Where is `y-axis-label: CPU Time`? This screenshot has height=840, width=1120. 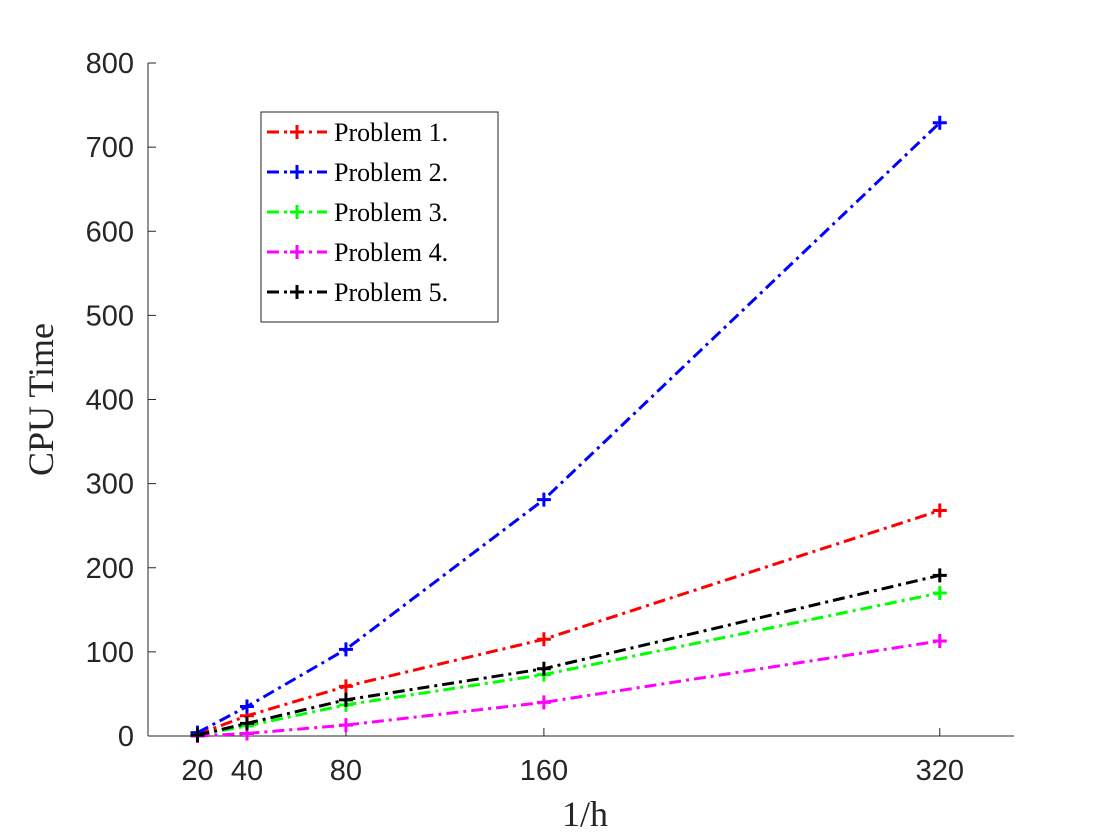 y-axis-label: CPU Time is located at coordinates (41, 399).